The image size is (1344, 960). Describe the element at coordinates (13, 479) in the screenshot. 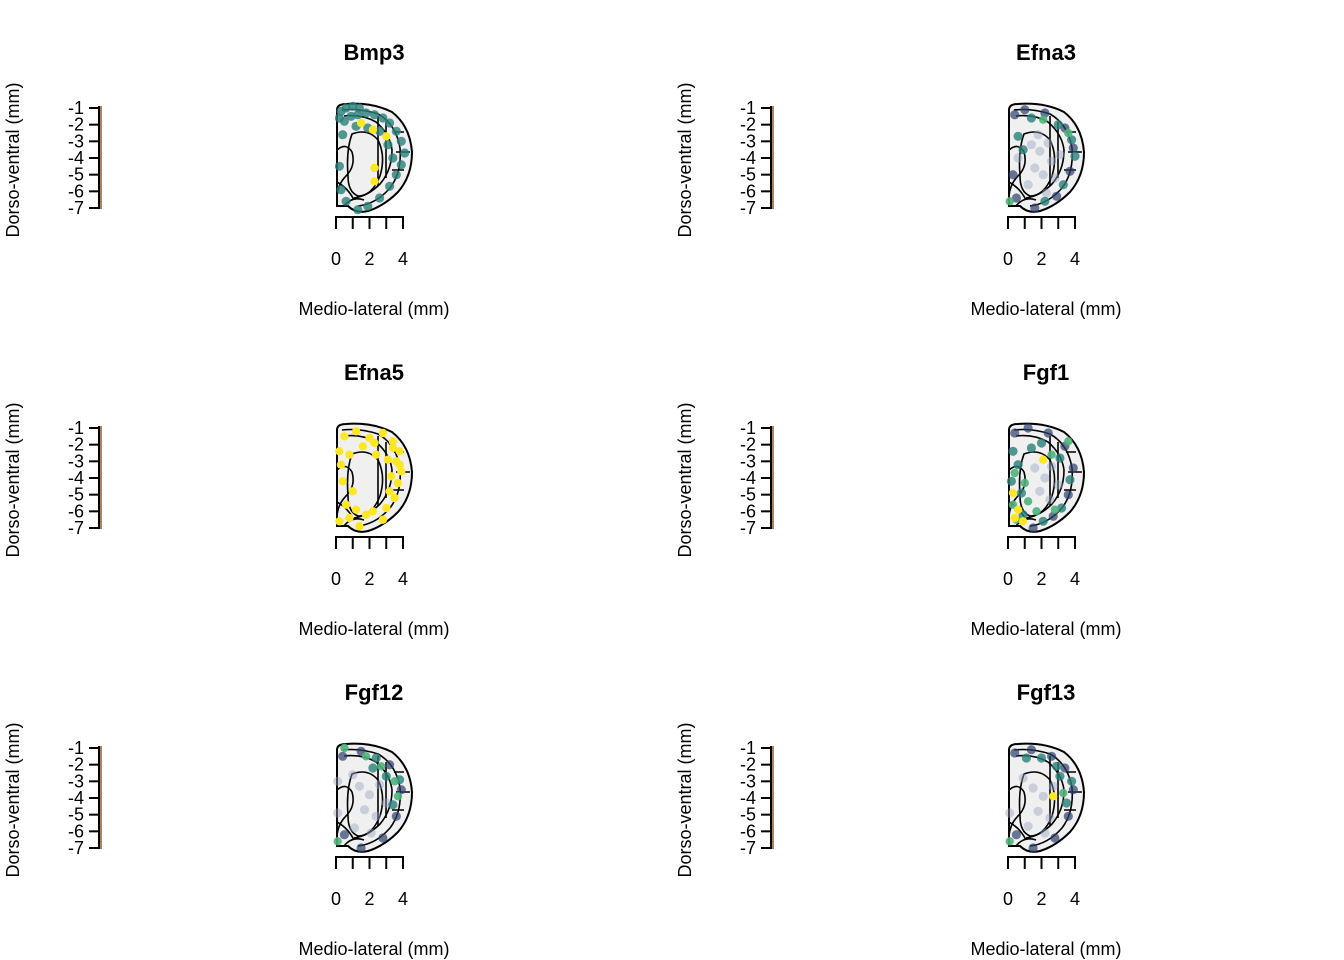

I see `y-axis-label: Dorso-ventral (mm)` at that location.